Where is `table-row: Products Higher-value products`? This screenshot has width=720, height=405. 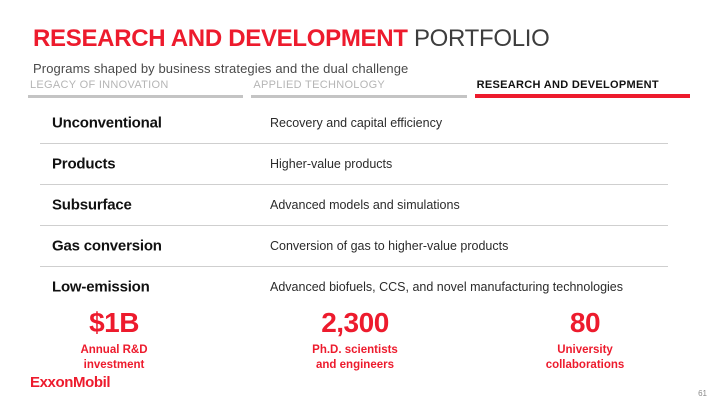
table-row: Products Higher-value products is located at coordinates (354, 164).